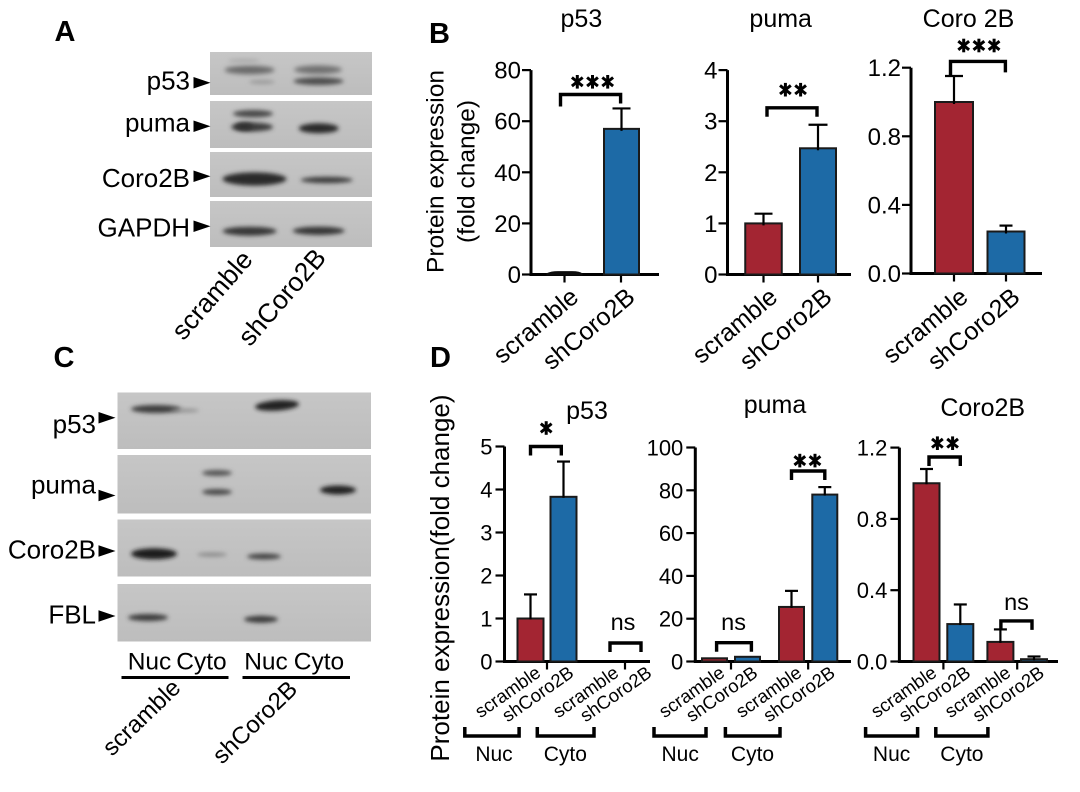 The width and height of the screenshot is (1080, 792). Describe the element at coordinates (467, 171) in the screenshot. I see `svg-text: (fold change)` at that location.